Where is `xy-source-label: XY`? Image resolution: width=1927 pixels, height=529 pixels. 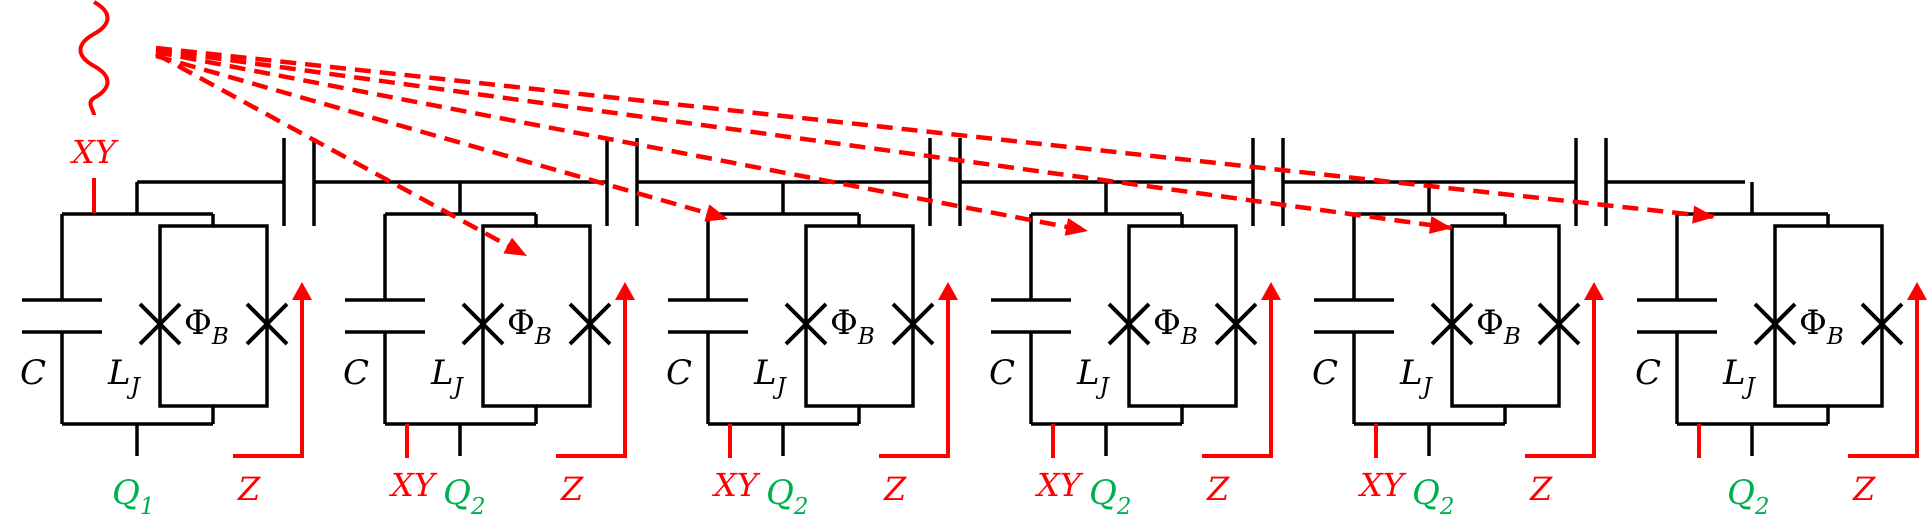 xy-source-label: XY is located at coordinates (94, 152).